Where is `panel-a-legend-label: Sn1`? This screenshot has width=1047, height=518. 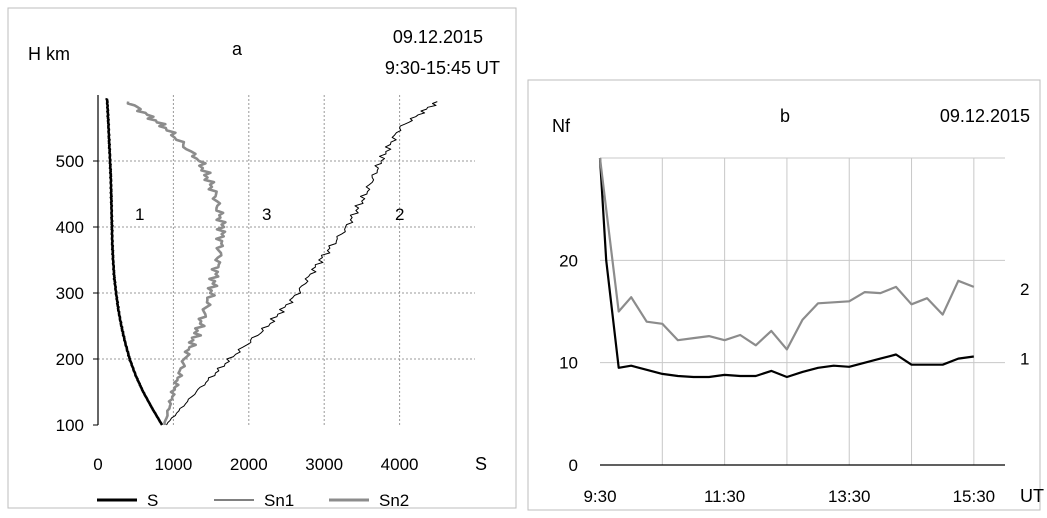 panel-a-legend-label: Sn1 is located at coordinates (279, 500).